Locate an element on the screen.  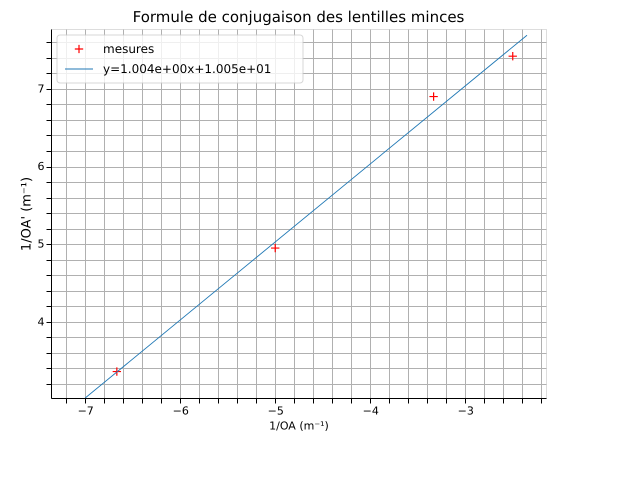
y-tick-label: 7 is located at coordinates (41, 89).